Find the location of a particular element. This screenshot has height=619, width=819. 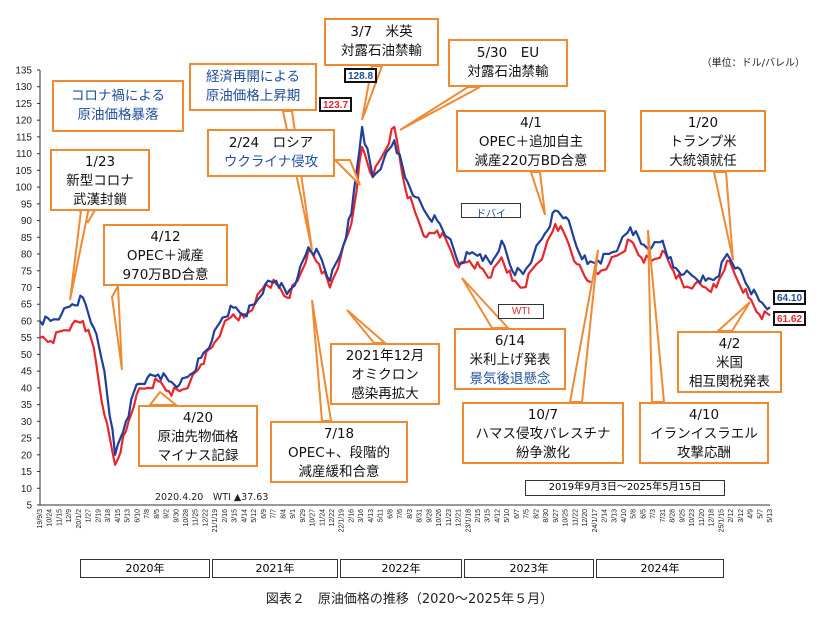

x-tick-label: 7/8 is located at coordinates (147, 514).